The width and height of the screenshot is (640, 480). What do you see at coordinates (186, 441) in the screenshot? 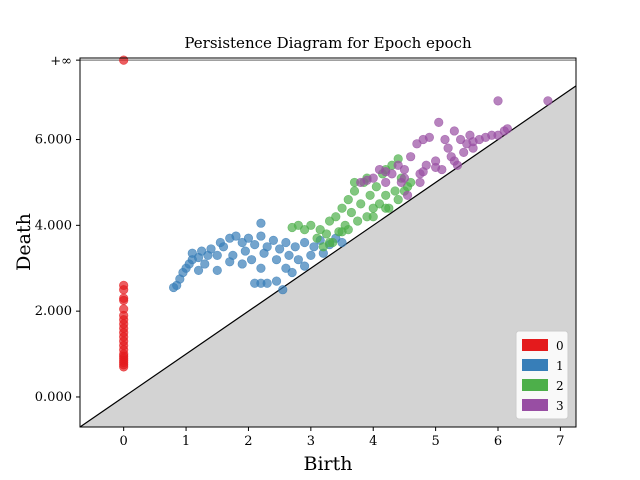
I see `x-tick-label: 1` at bounding box center [186, 441].